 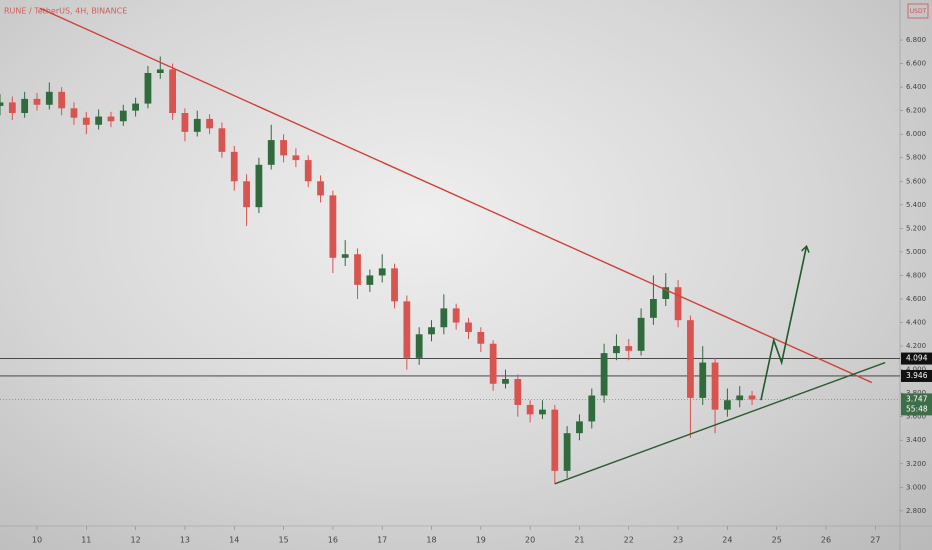 I want to click on x-tick-label: 20, so click(x=530, y=540).